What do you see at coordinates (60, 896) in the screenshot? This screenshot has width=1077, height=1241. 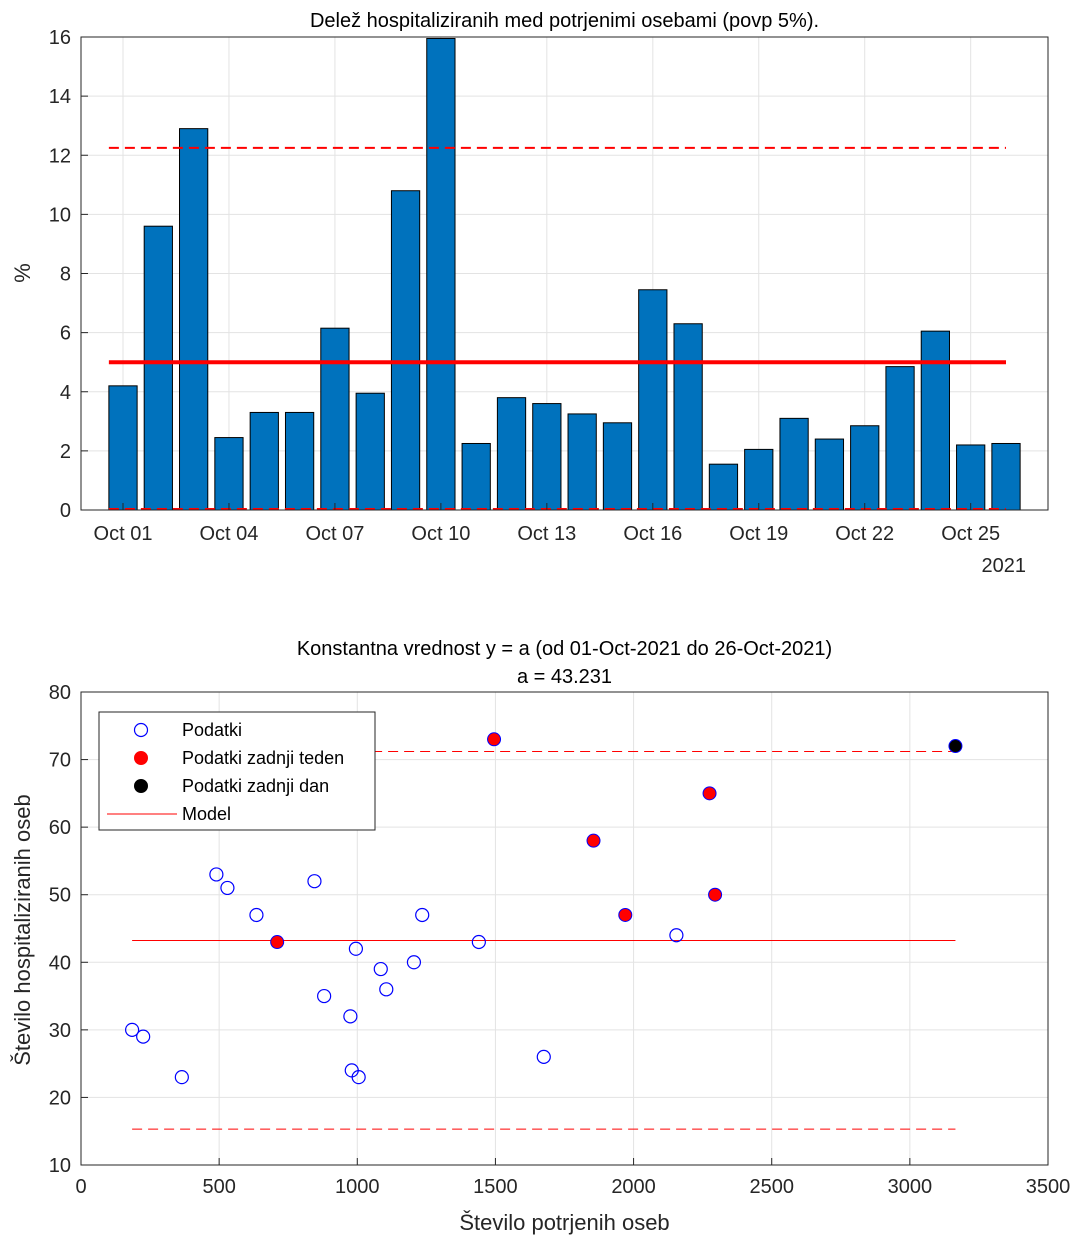 I see `scatter-chart-y-tick-label: 50` at bounding box center [60, 896].